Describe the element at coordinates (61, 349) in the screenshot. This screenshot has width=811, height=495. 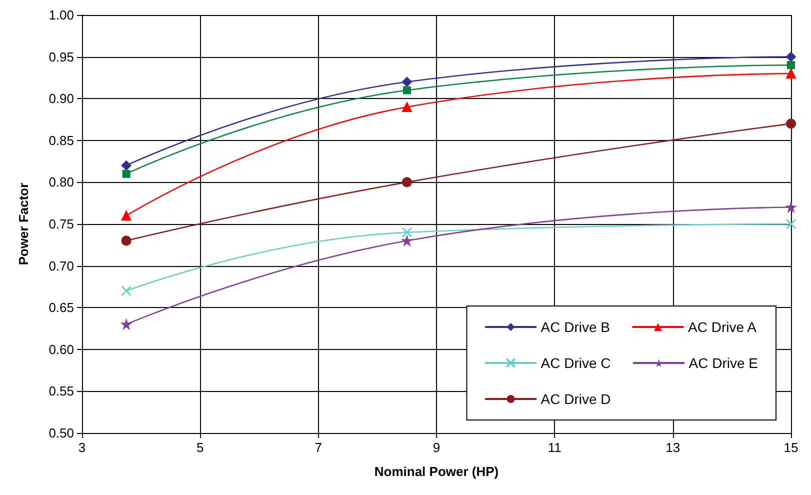
I see `y-tick-label: 0.60` at that location.